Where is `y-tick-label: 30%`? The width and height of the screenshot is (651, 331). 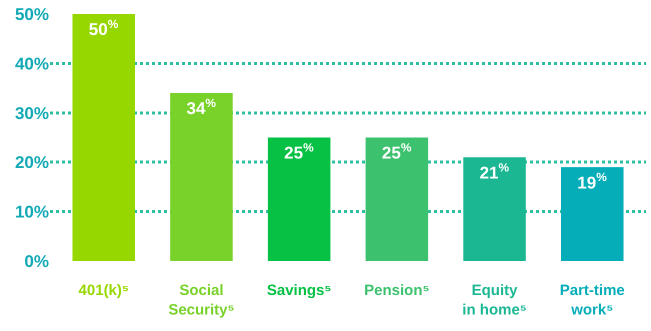
y-tick-label: 30% is located at coordinates (31, 113).